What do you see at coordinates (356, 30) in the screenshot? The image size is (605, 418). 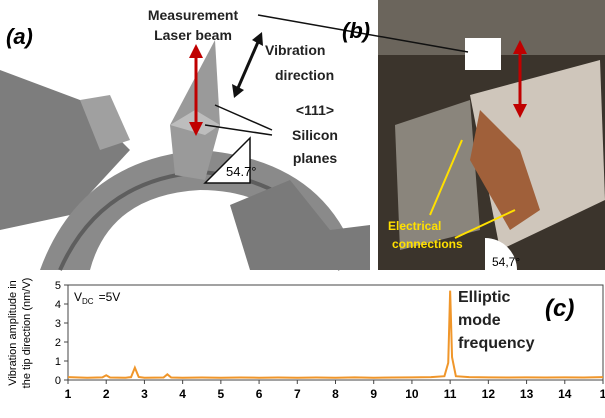 I see `panel-label: (b)` at bounding box center [356, 30].